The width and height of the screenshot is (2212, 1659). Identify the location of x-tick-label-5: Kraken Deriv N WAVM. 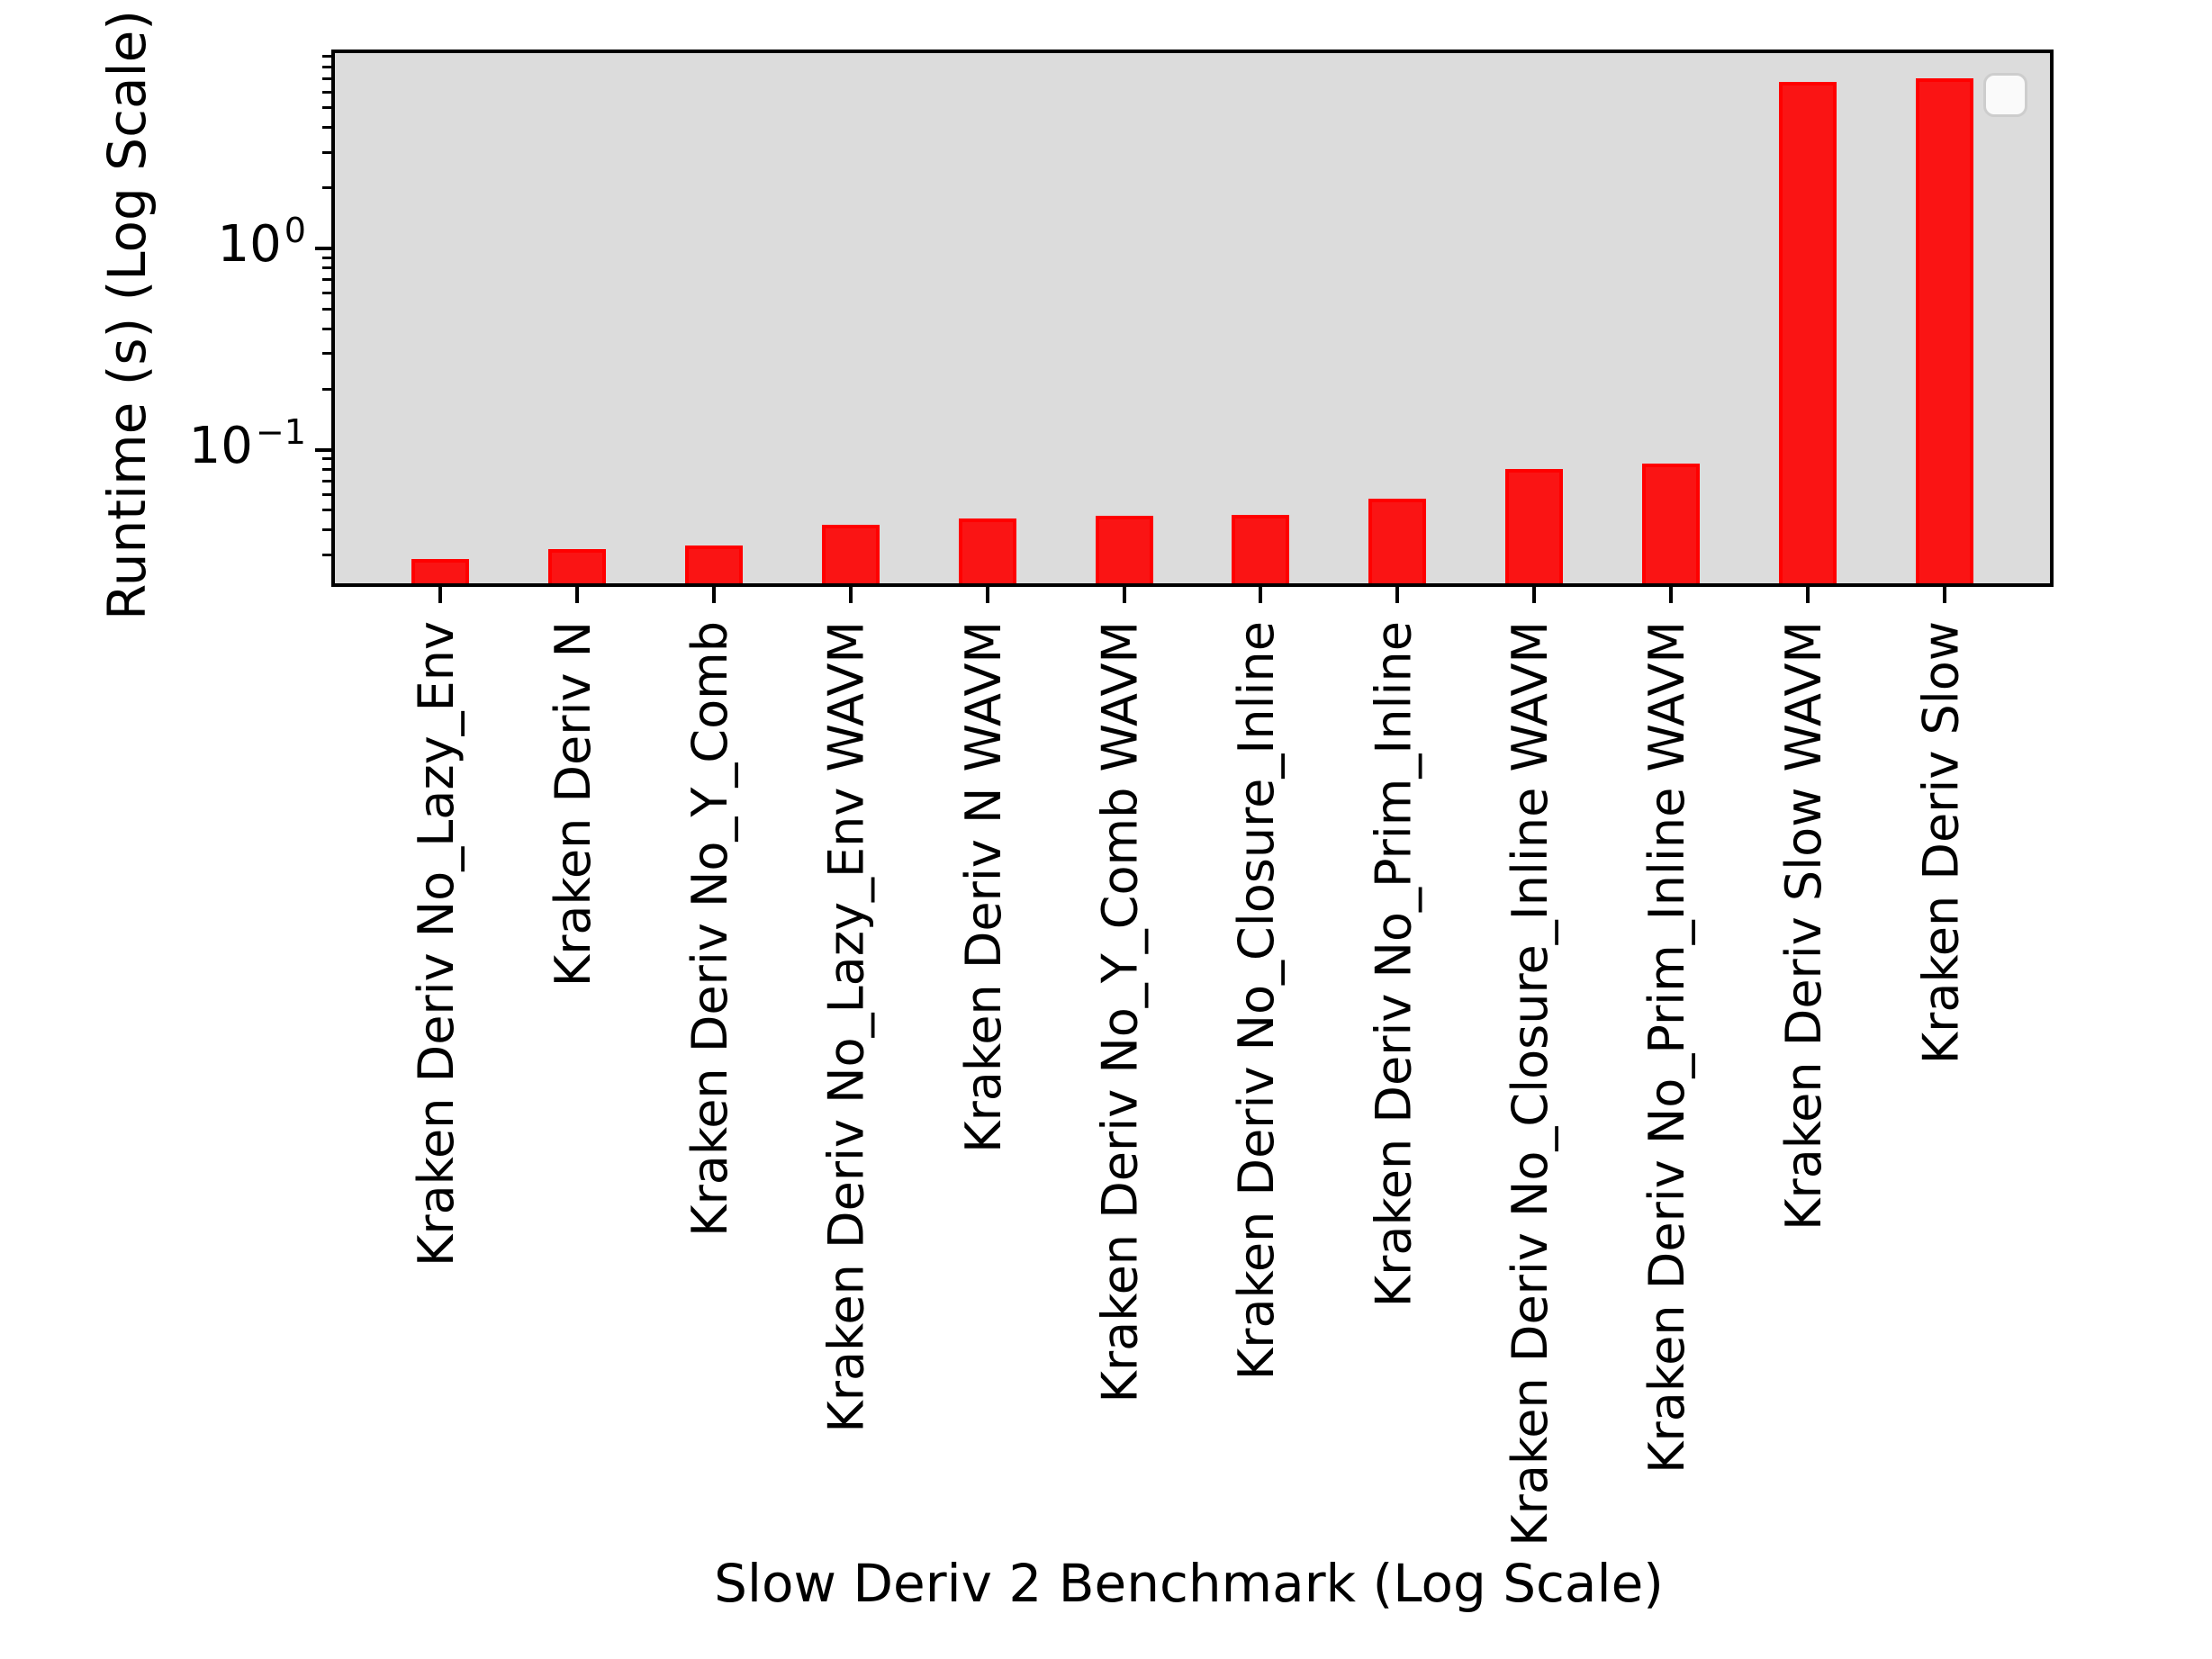
(983, 887).